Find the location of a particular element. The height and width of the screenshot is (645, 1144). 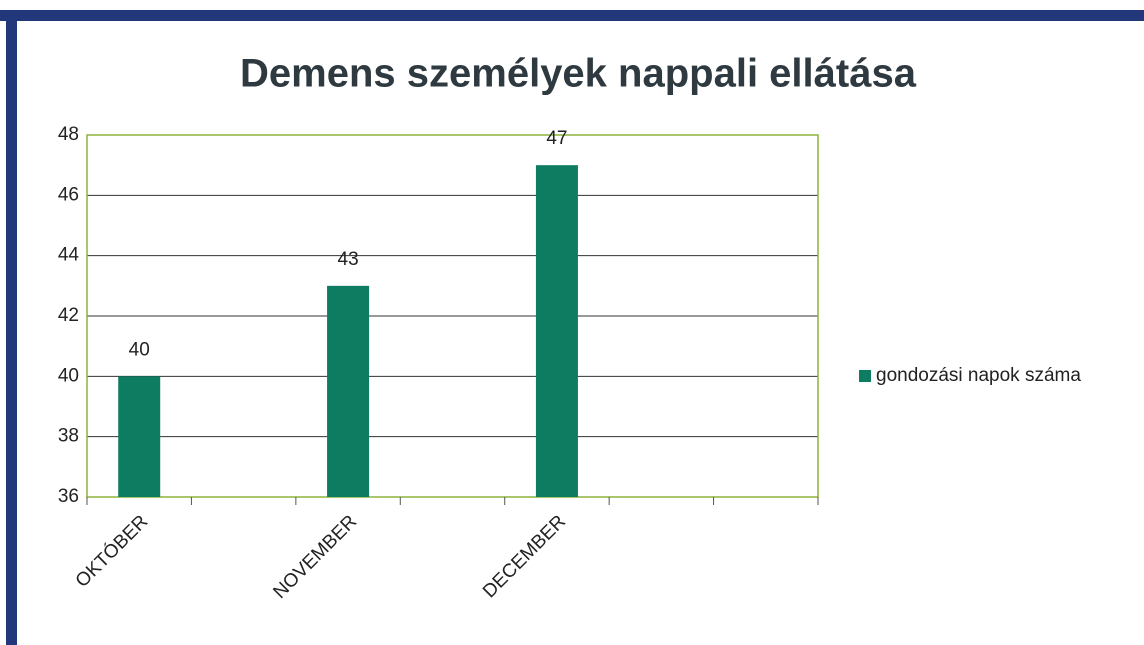

left-border is located at coordinates (11, 327).